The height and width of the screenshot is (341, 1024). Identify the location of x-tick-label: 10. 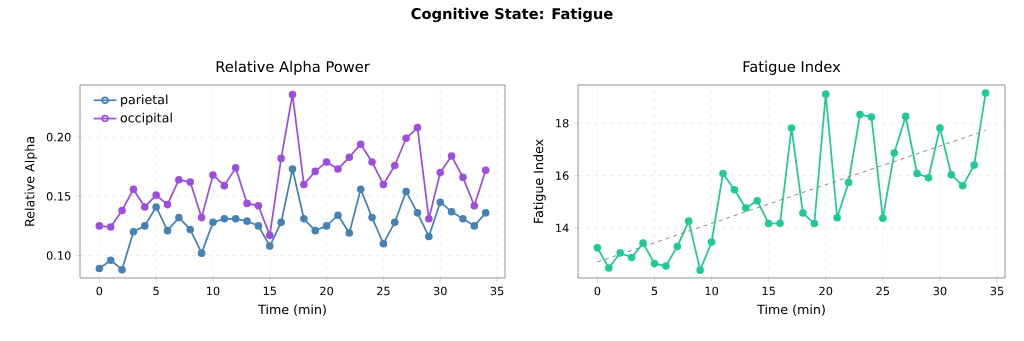
(213, 291).